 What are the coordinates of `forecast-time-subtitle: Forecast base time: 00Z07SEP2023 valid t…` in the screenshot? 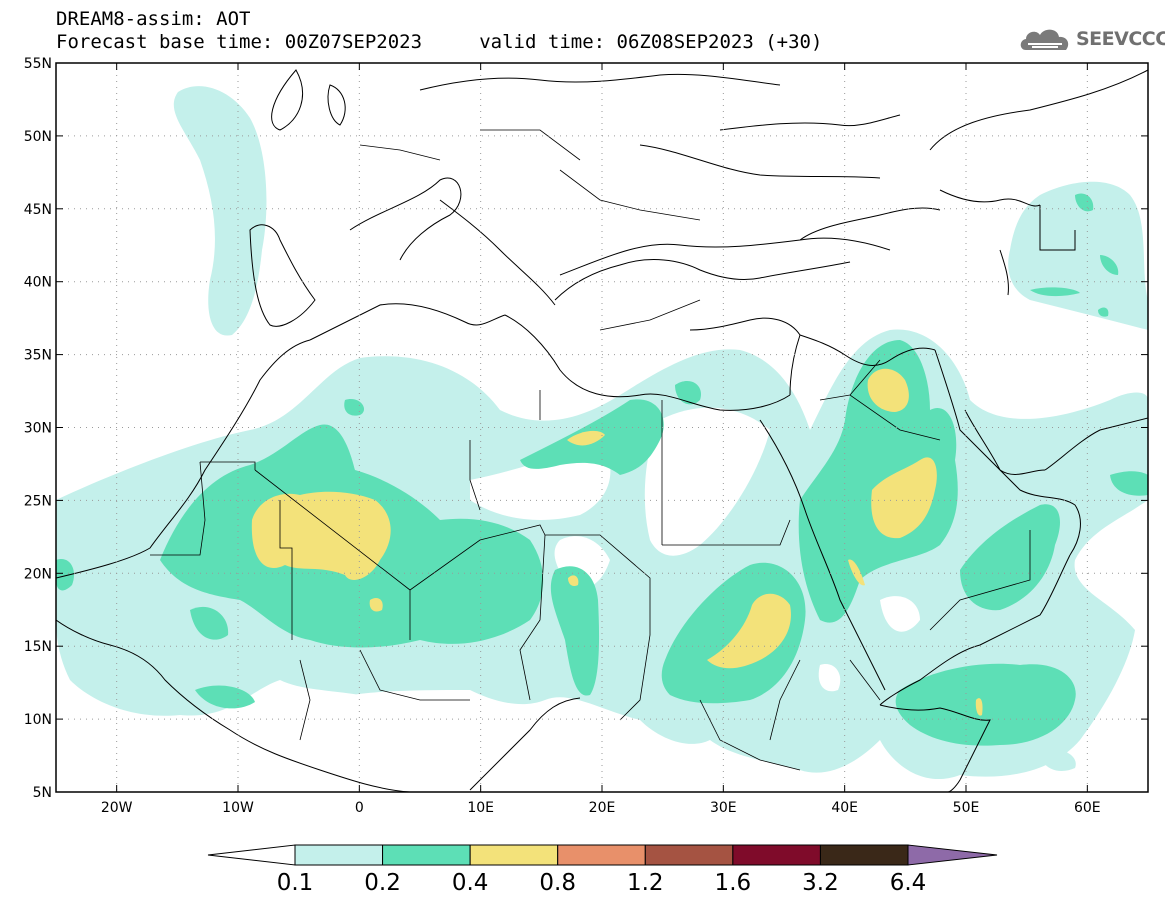 It's located at (439, 42).